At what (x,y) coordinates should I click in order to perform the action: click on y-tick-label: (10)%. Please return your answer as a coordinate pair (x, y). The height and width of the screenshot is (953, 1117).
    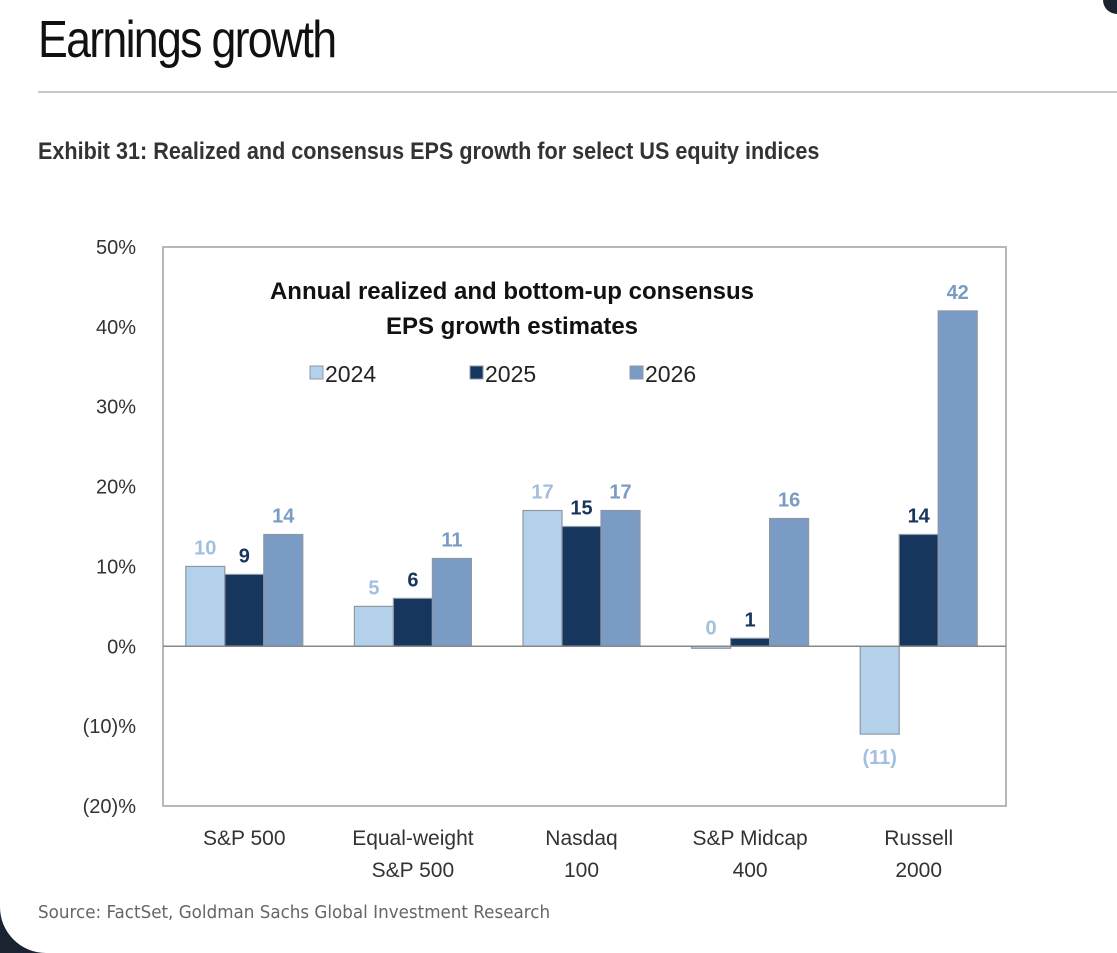
    Looking at the image, I should click on (110, 727).